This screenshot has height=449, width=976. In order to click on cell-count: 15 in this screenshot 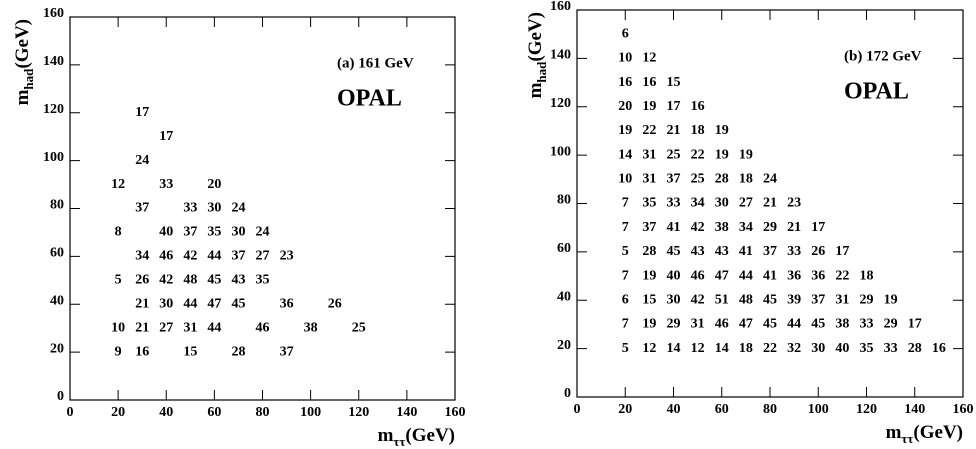, I will do `click(649, 299)`.